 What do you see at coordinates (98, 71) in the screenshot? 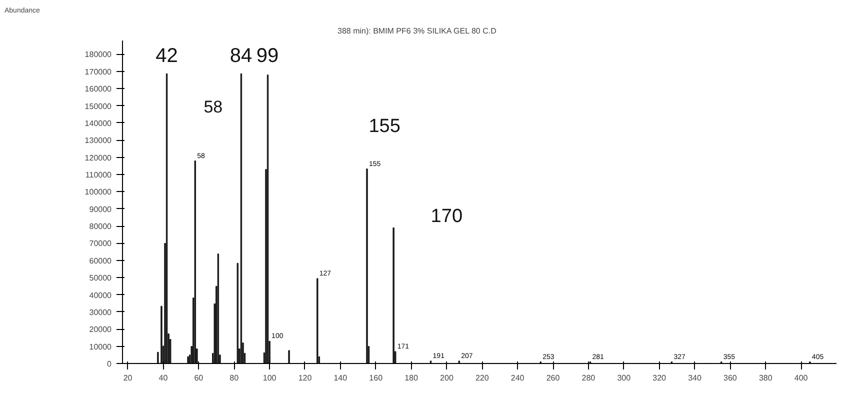
I see `y-tick-label: 170000` at bounding box center [98, 71].